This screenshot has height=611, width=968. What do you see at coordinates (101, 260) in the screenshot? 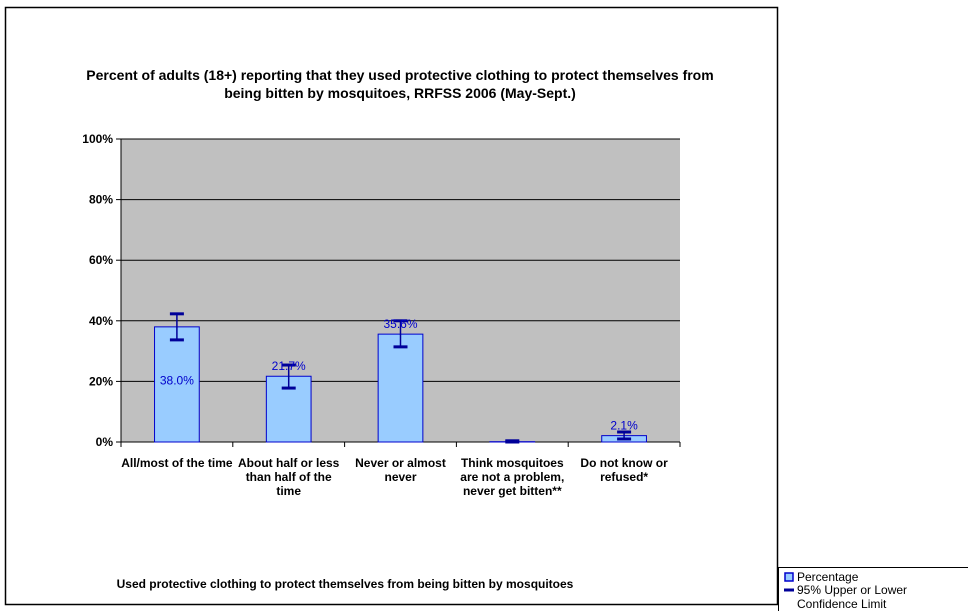
I see `y-tick-label: 60%` at bounding box center [101, 260].